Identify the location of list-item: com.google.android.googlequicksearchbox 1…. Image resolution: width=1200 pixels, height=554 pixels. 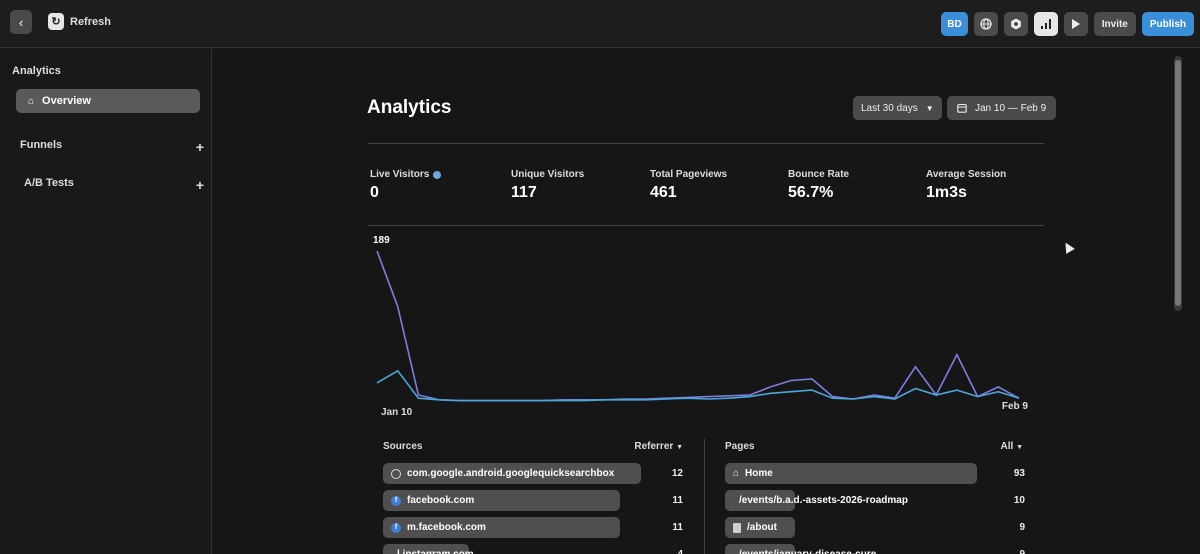
(533, 474).